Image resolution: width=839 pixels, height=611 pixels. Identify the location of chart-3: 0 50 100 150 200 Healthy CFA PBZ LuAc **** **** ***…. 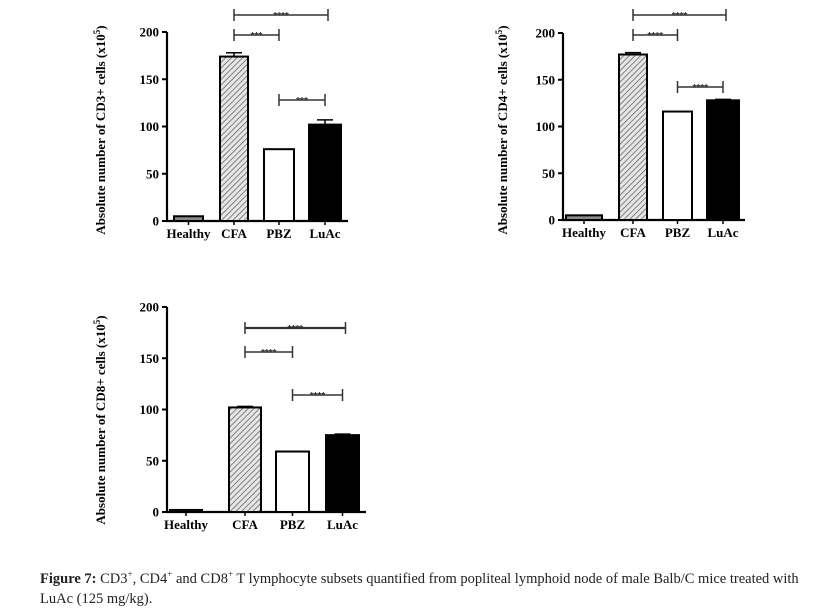
(229, 416).